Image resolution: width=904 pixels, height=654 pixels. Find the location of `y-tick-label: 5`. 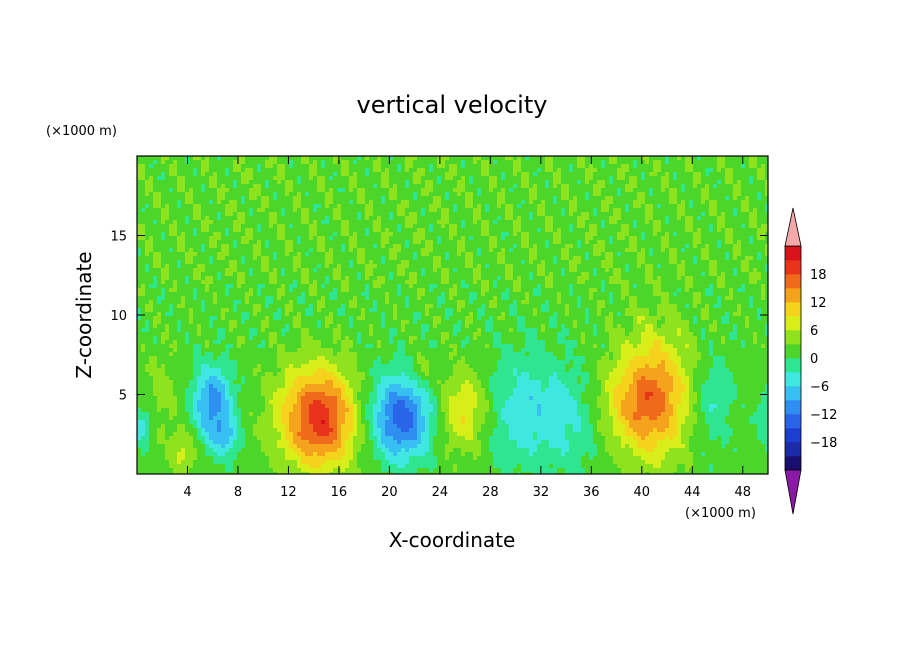

y-tick-label: 5 is located at coordinates (123, 396).